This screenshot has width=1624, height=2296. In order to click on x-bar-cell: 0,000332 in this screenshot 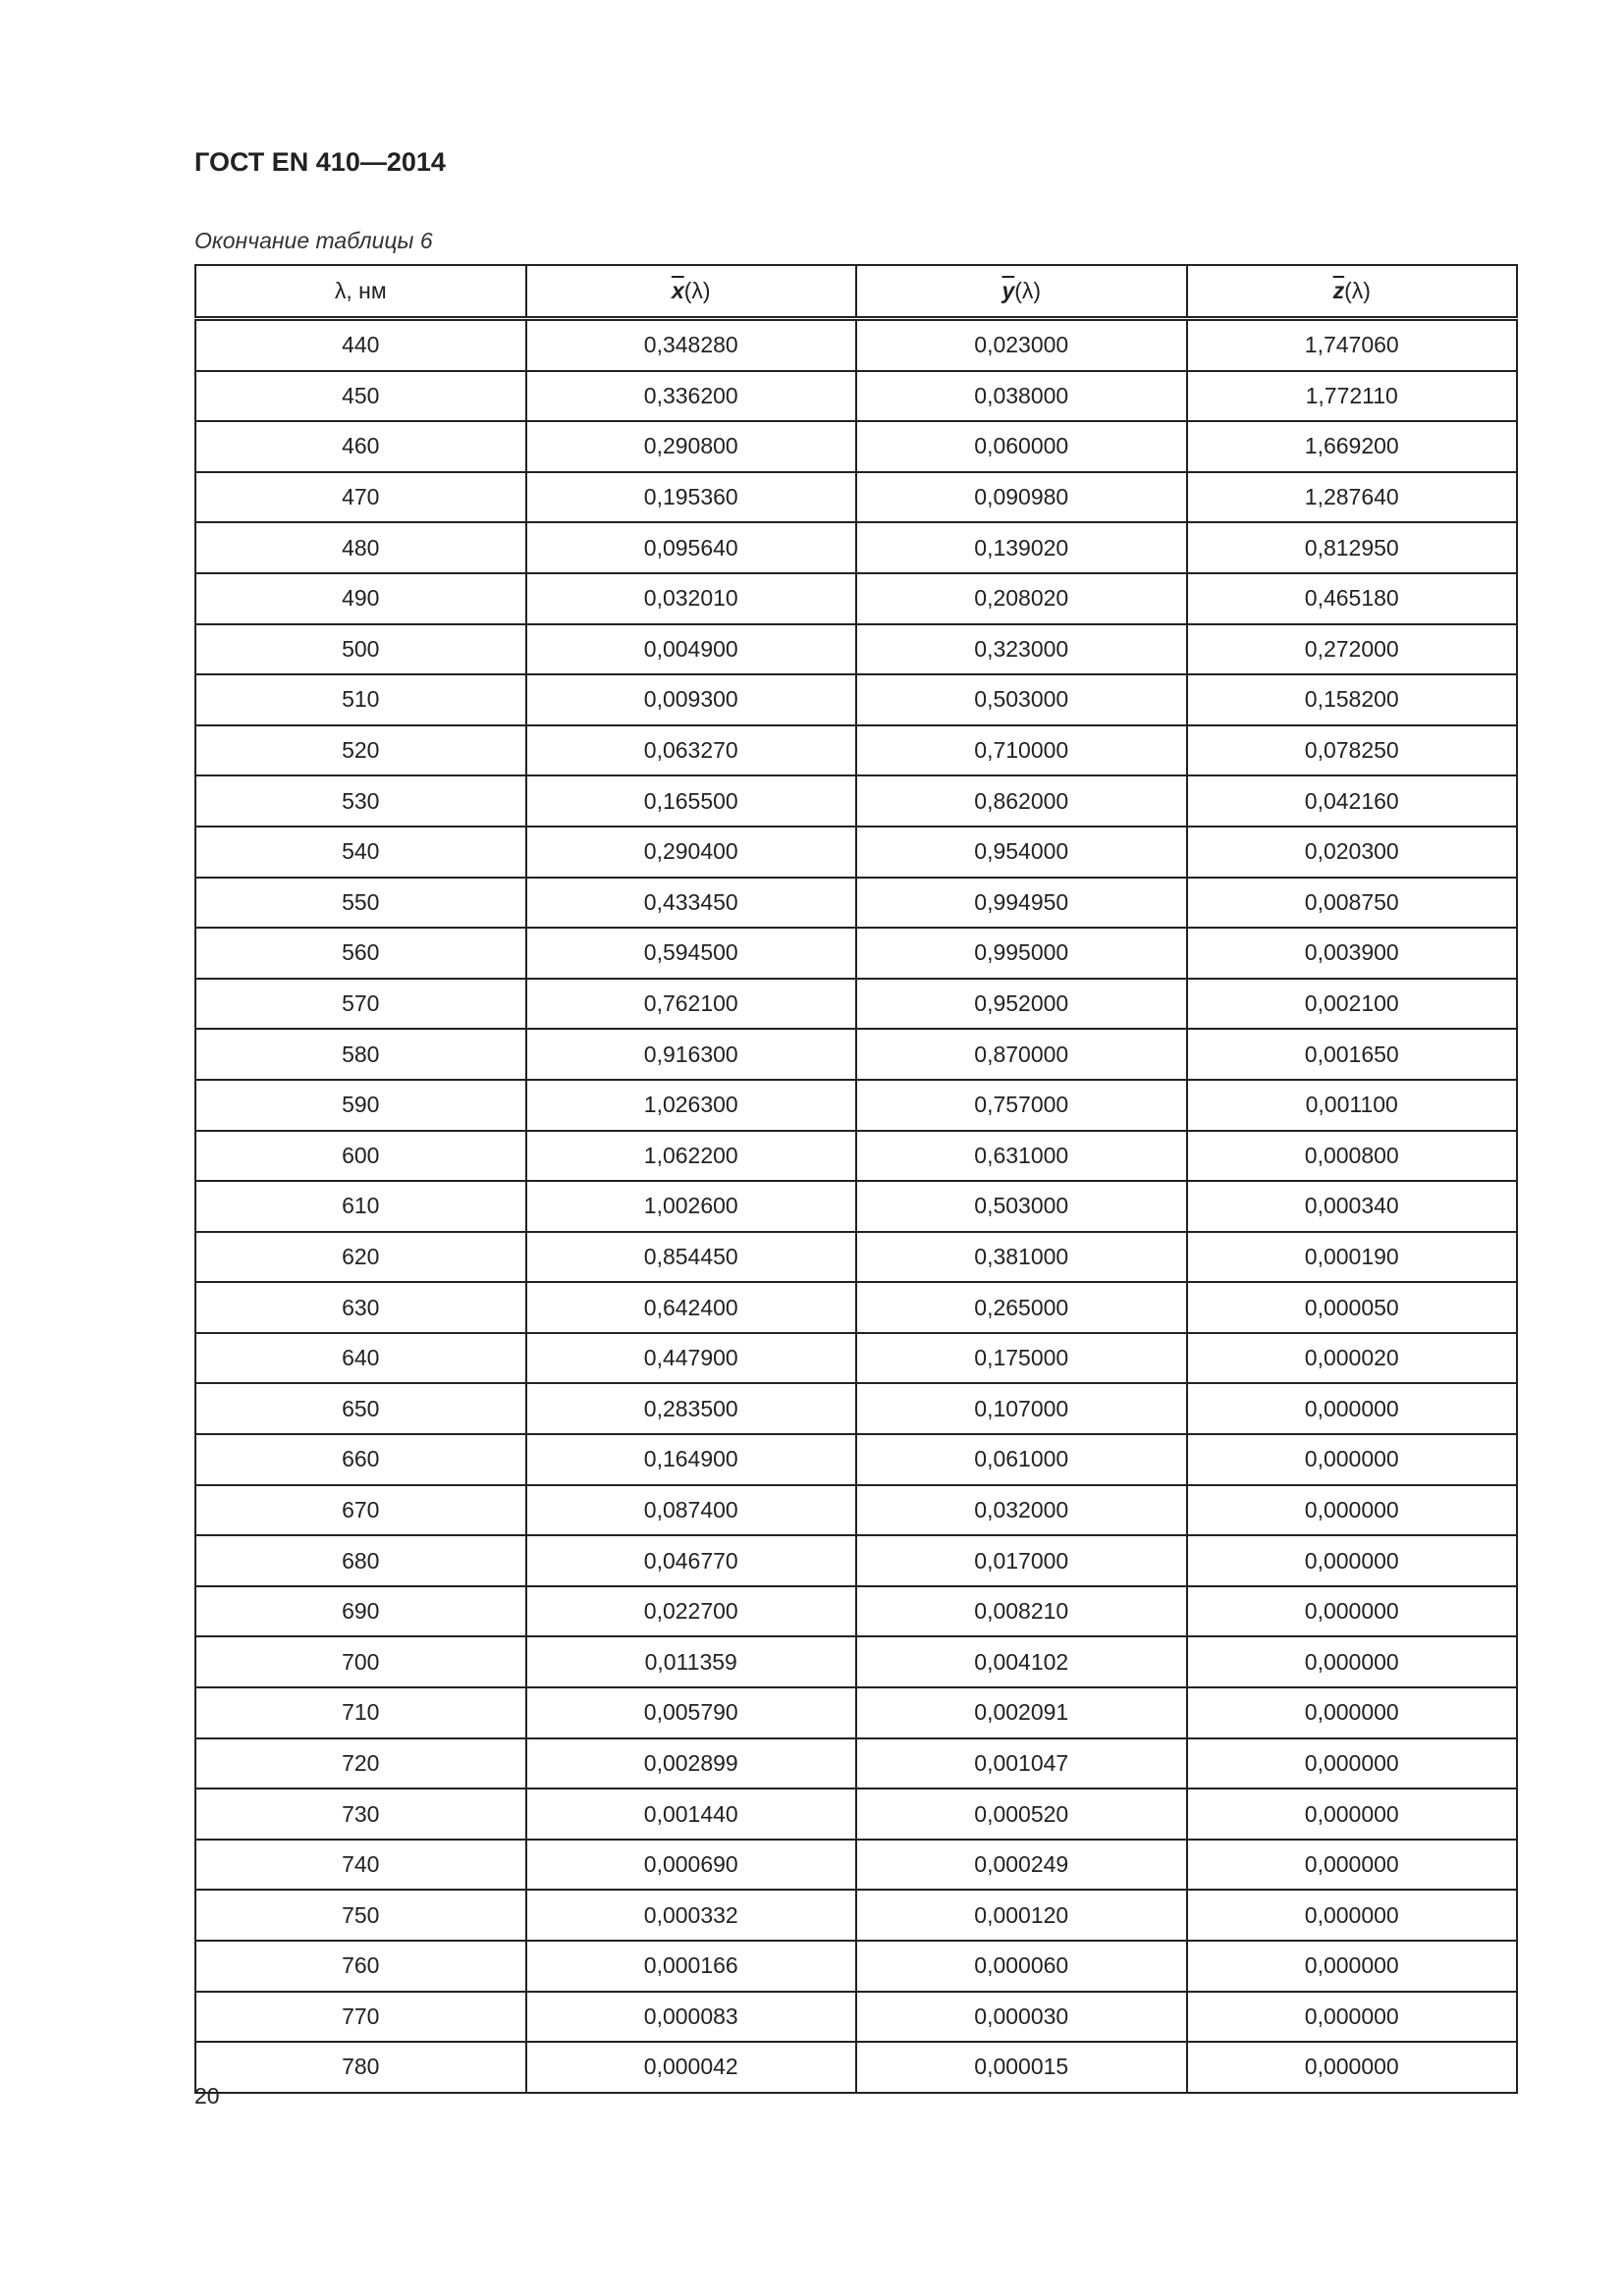, I will do `click(690, 1915)`.